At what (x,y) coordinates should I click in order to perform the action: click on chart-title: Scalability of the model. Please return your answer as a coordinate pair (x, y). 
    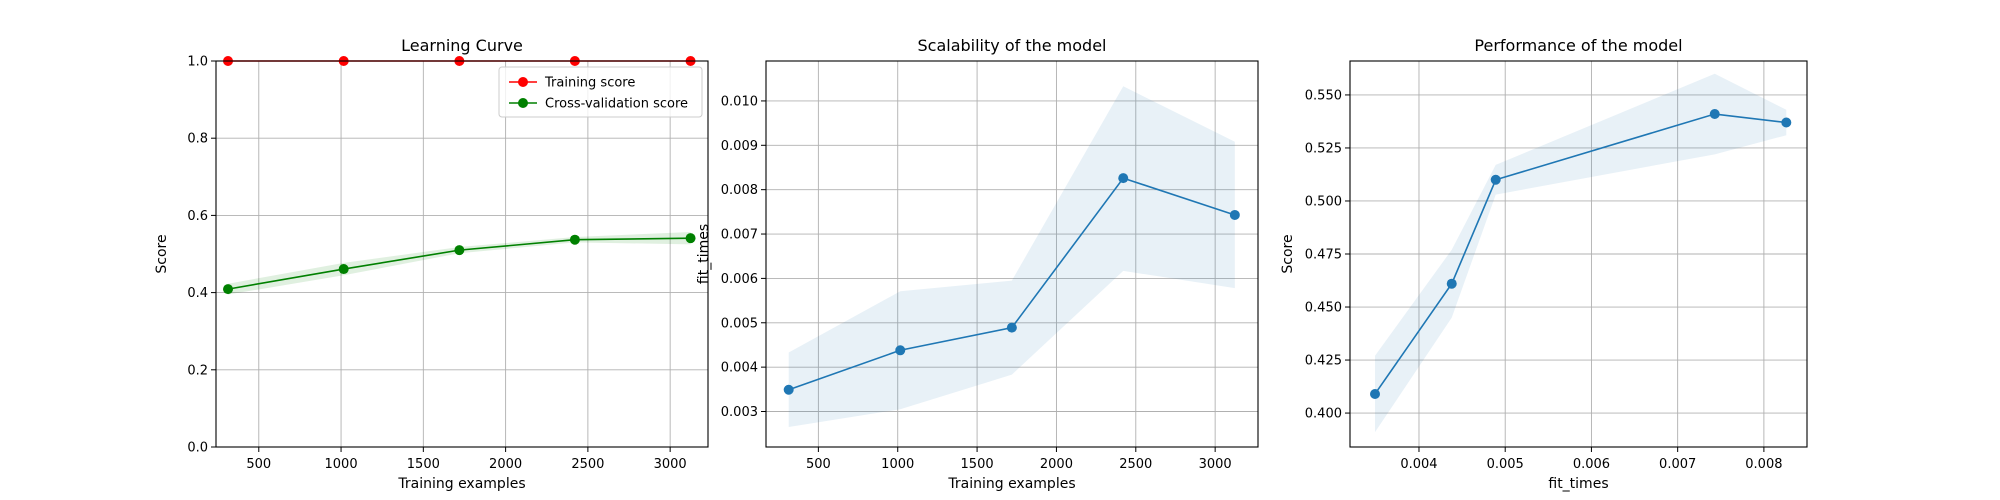
    Looking at the image, I should click on (1012, 45).